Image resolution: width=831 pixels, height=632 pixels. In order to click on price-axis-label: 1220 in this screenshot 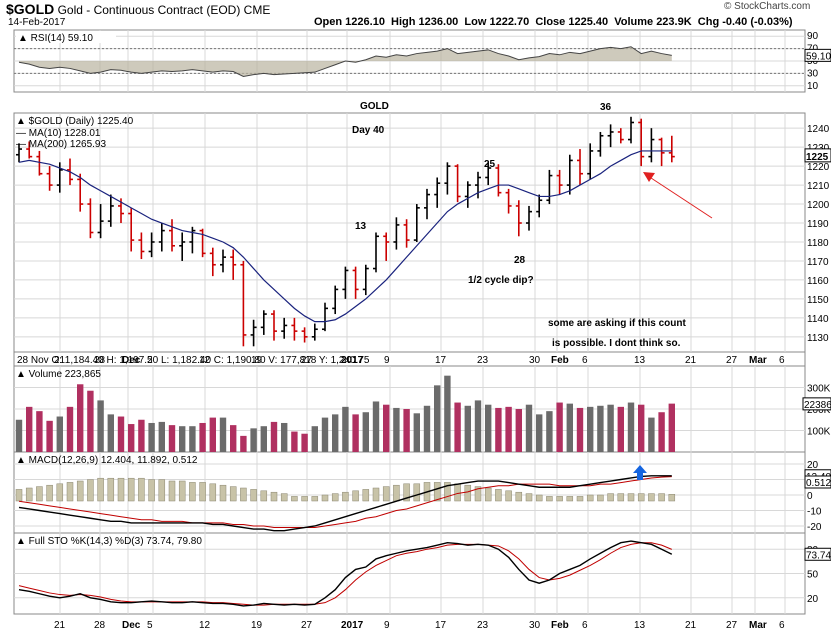, I will do `click(818, 167)`.